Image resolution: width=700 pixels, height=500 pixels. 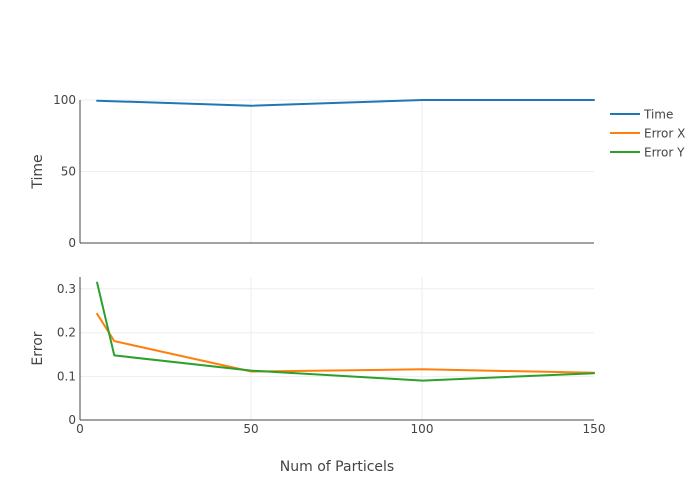 I want to click on x-tick-label-100: 100, so click(x=422, y=429).